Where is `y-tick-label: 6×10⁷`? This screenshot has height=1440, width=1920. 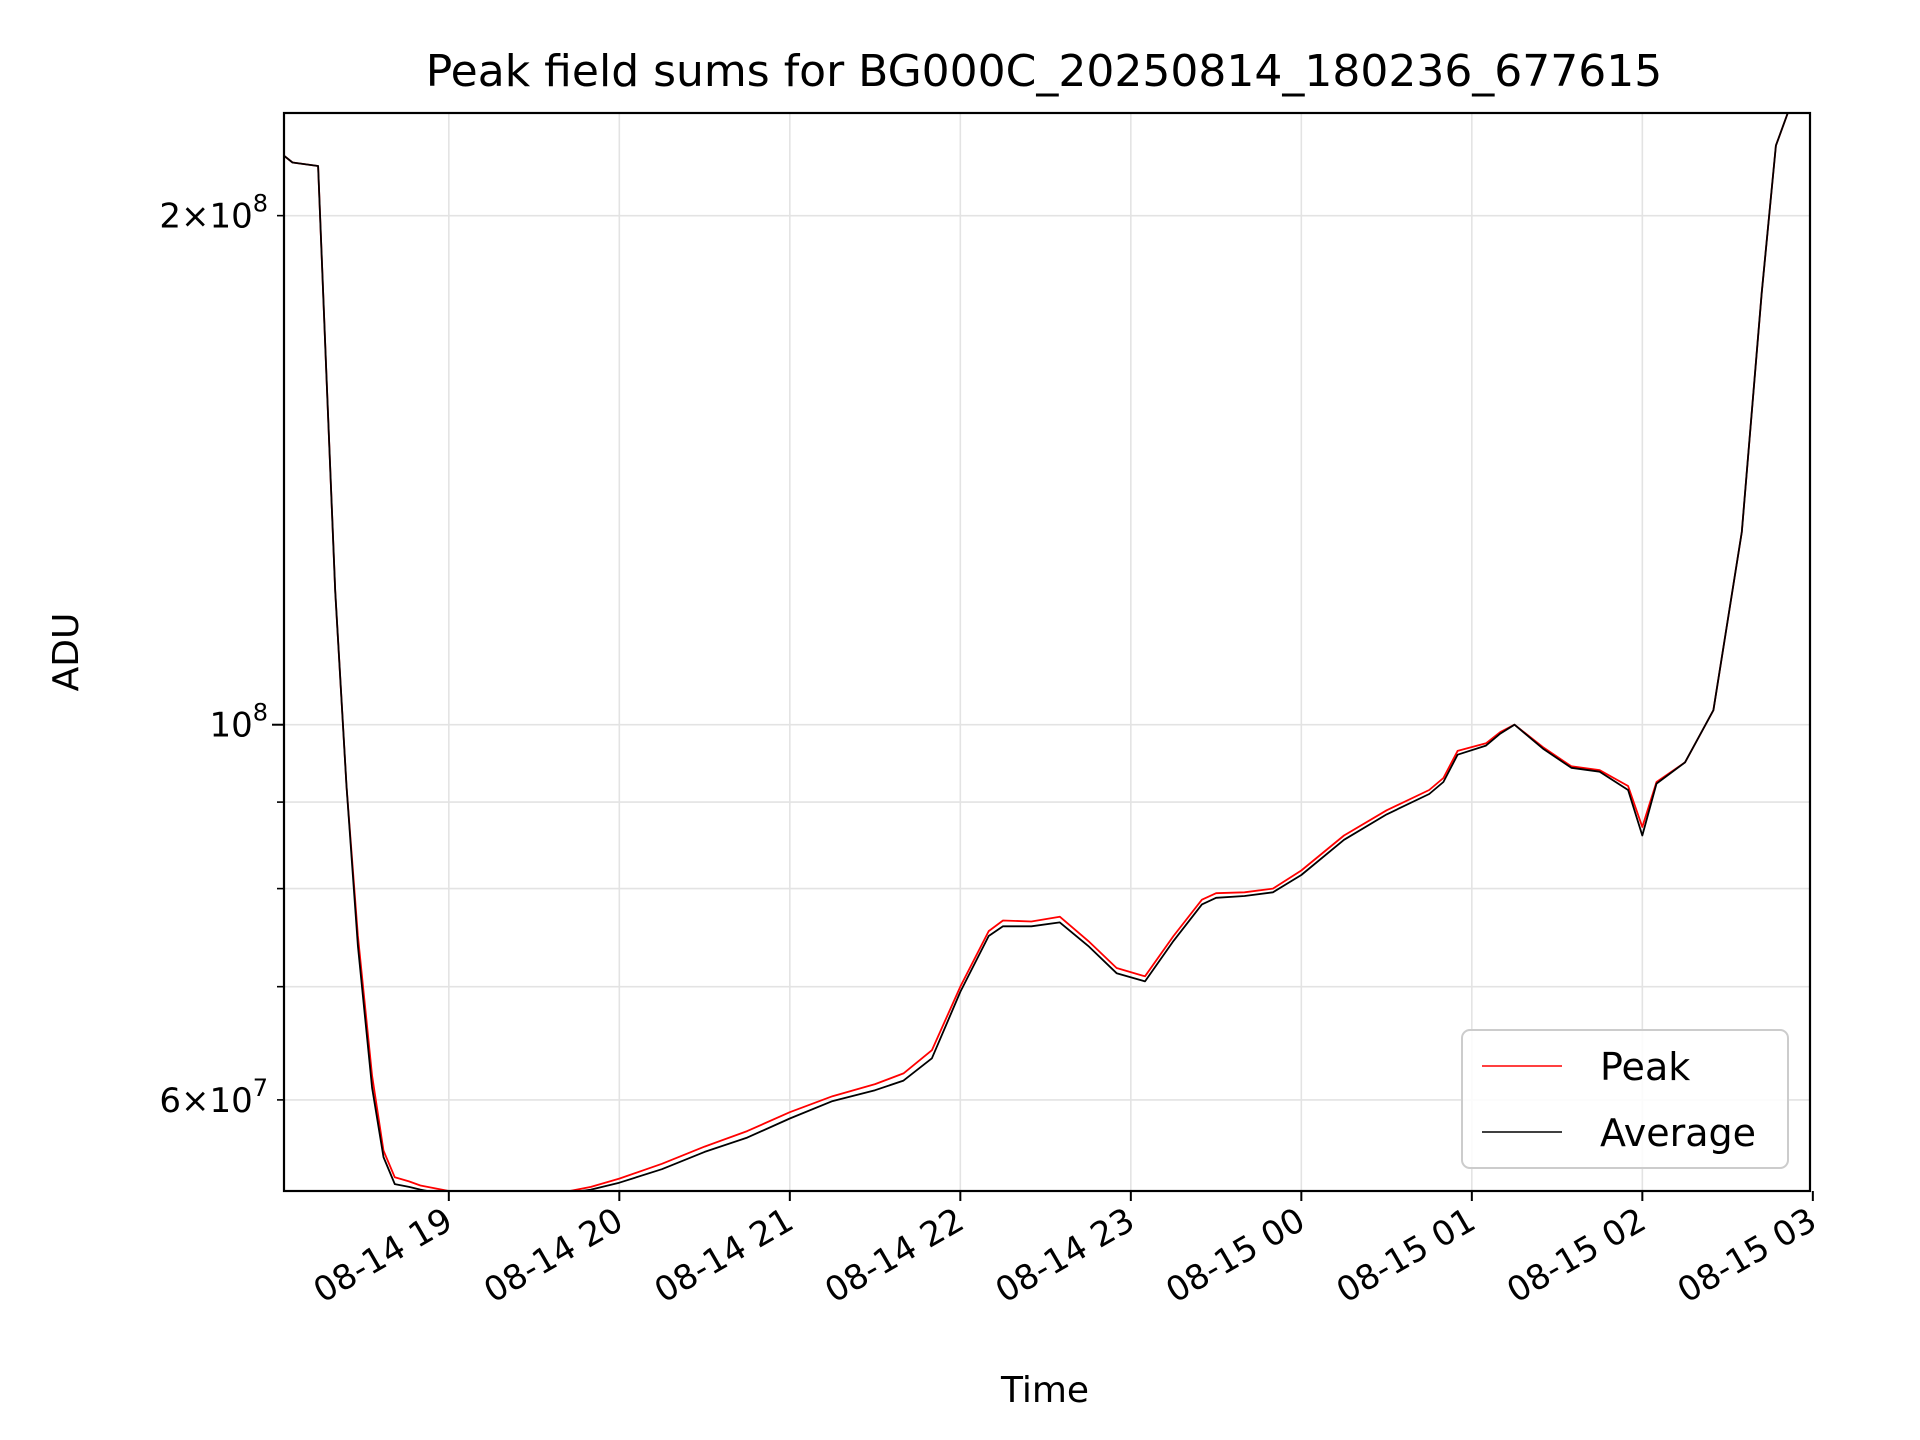 y-tick-label: 6×10⁷ is located at coordinates (213, 1097).